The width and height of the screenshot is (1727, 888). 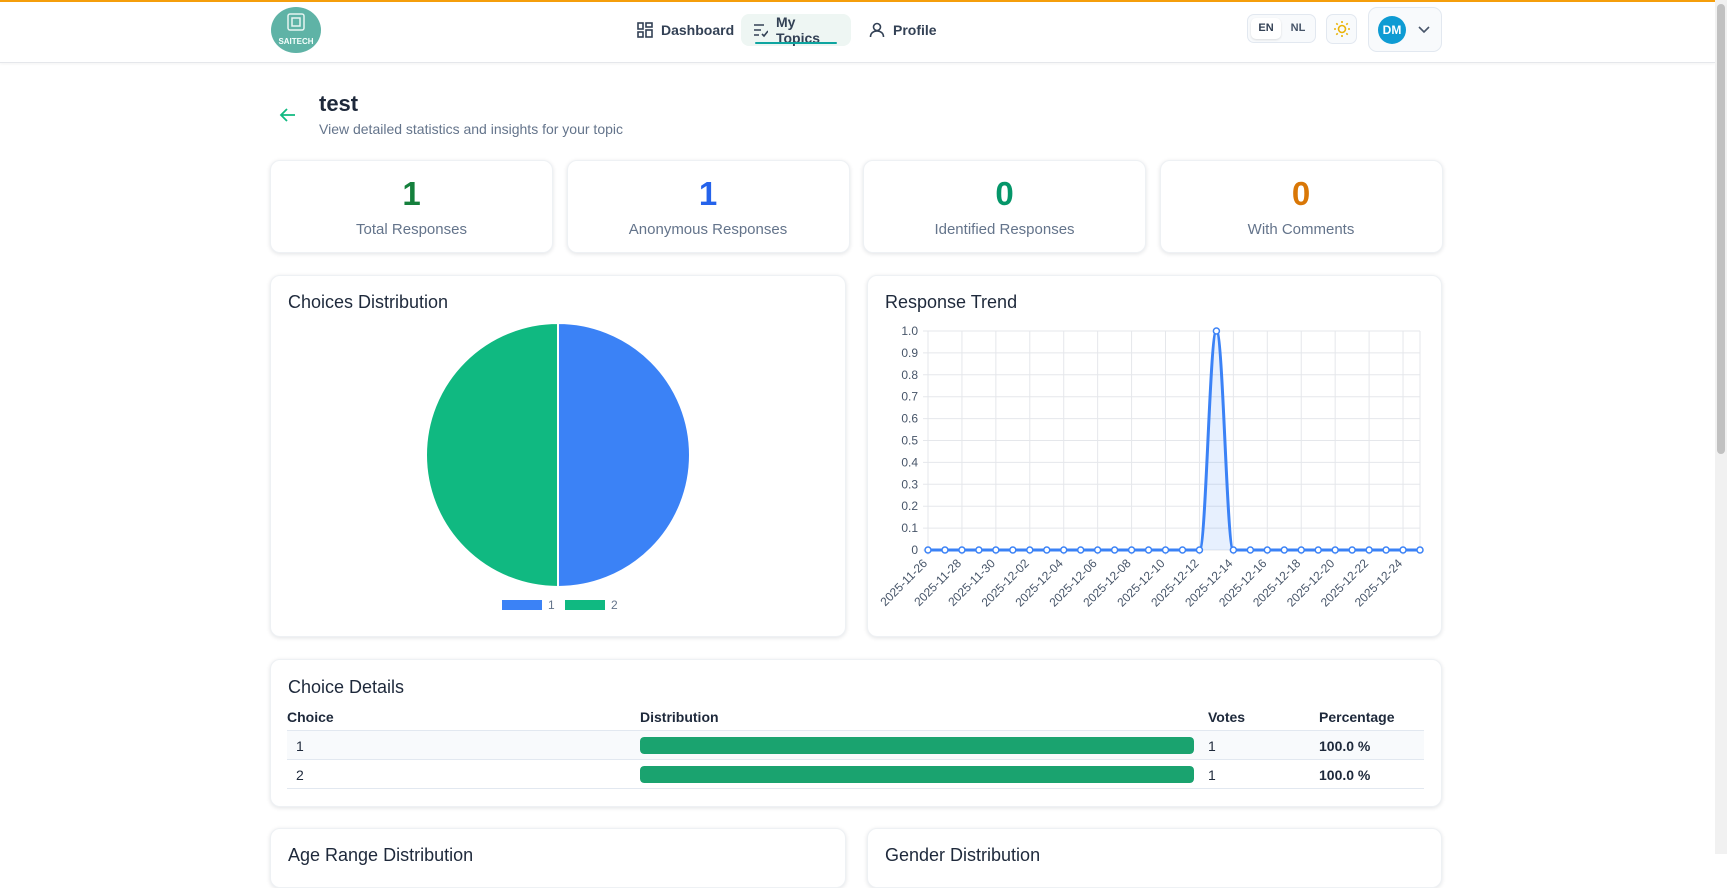 I want to click on legend-label: 1, so click(x=551, y=605).